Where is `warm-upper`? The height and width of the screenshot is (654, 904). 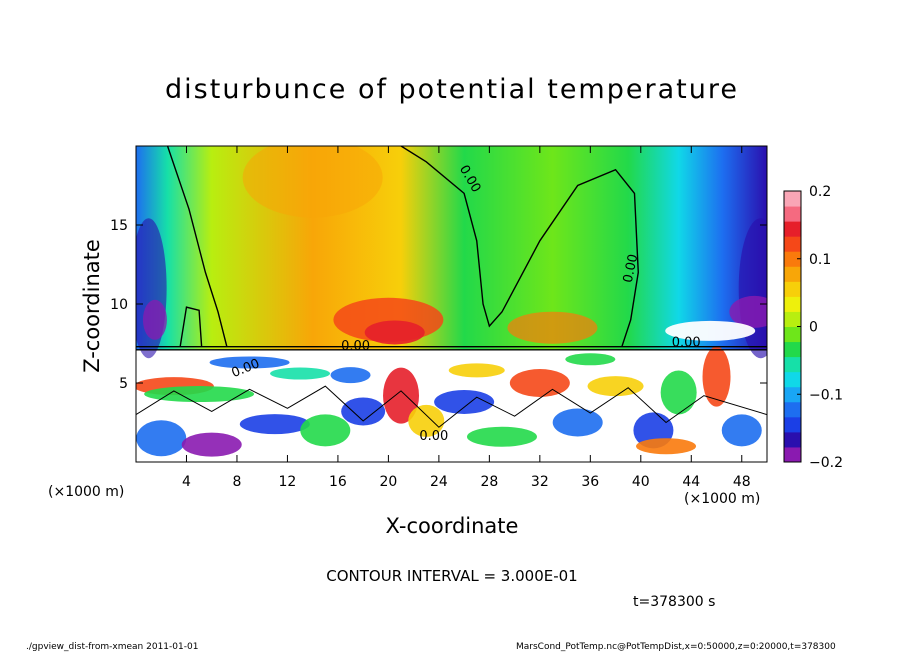
warm-upper is located at coordinates (312, 182).